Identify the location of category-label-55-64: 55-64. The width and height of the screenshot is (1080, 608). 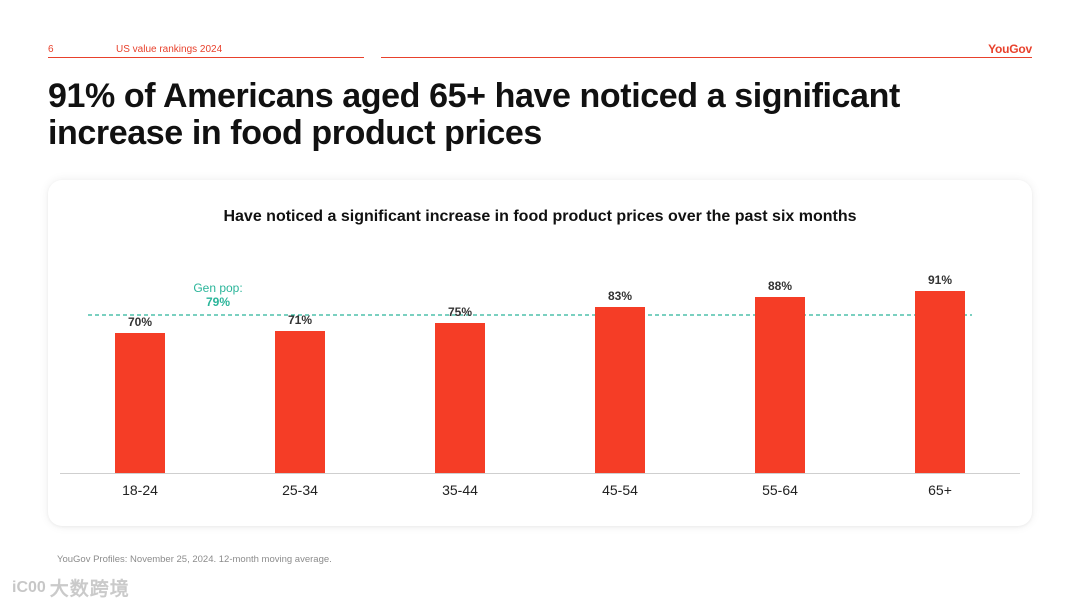
(780, 490).